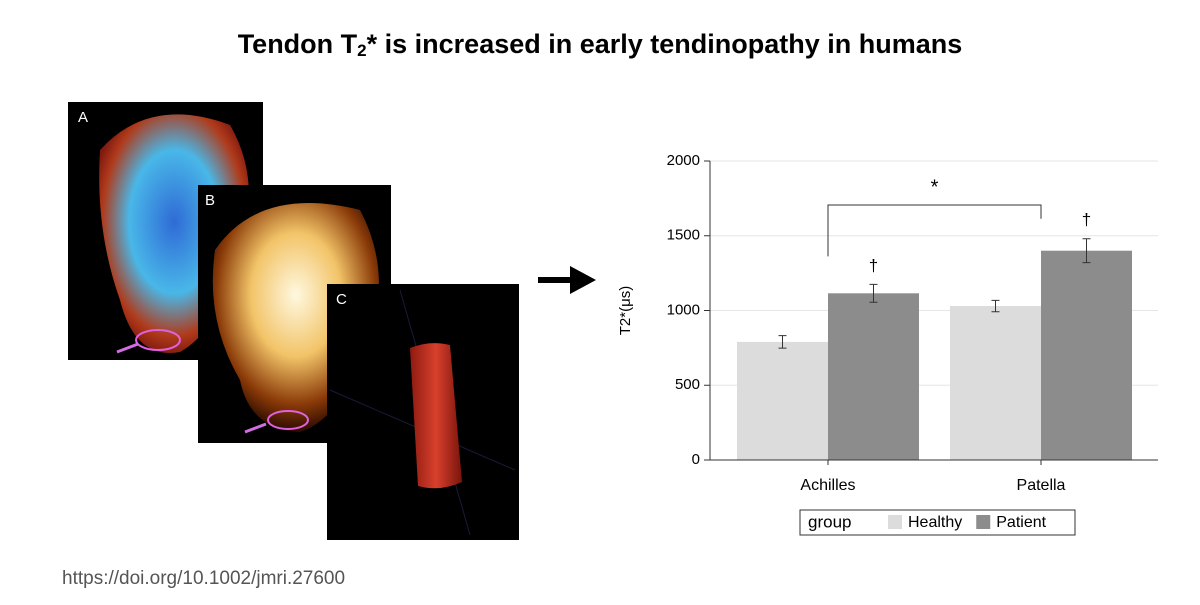 The width and height of the screenshot is (1200, 605). Describe the element at coordinates (436, 416) in the screenshot. I see `tendon-3d` at that location.